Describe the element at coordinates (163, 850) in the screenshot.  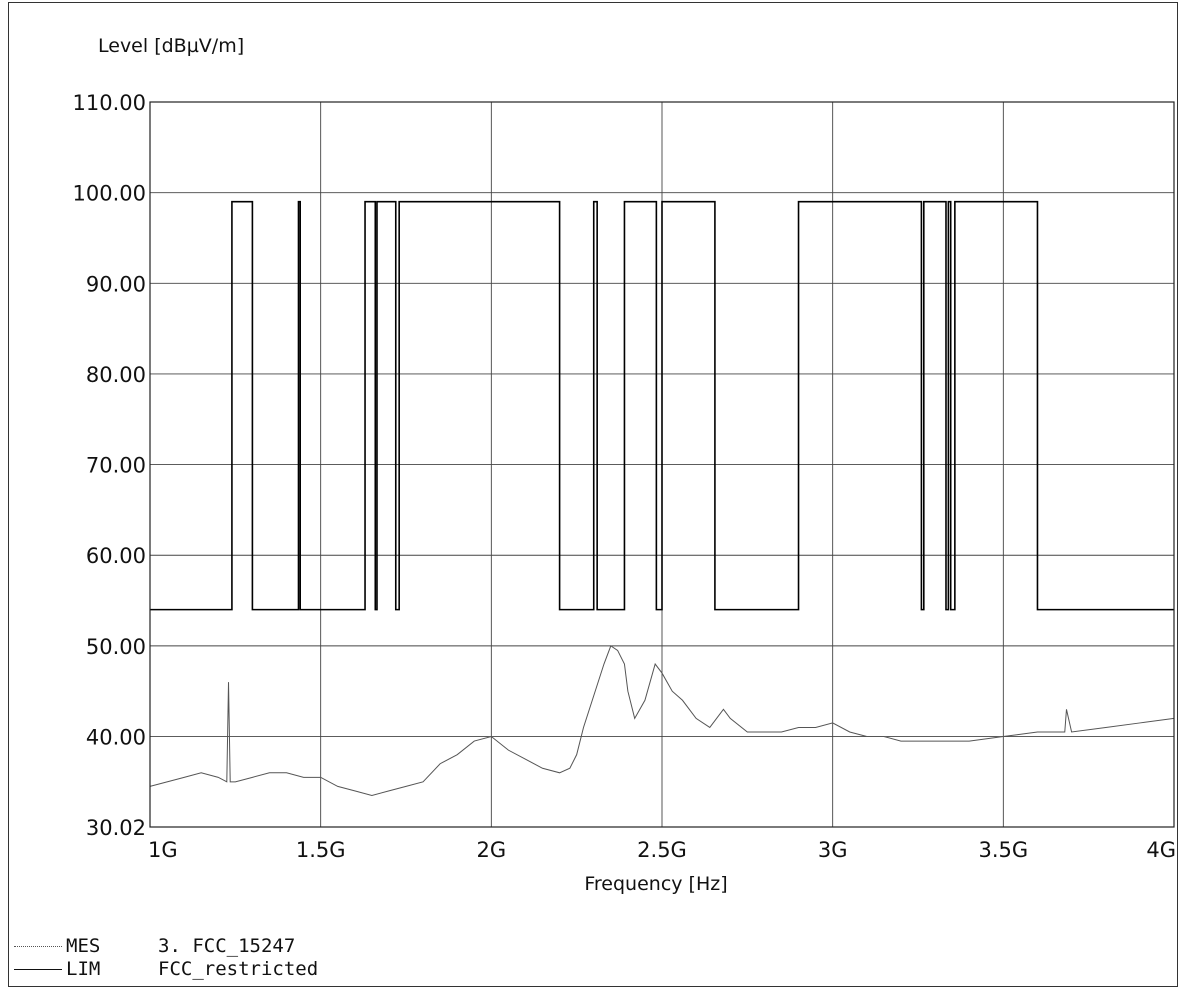
I see `x-tick-label: 1G` at that location.